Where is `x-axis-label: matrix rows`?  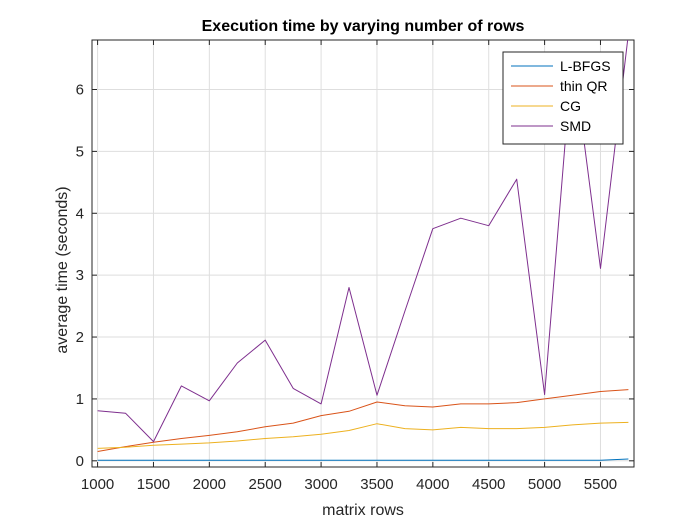 x-axis-label: matrix rows is located at coordinates (363, 510).